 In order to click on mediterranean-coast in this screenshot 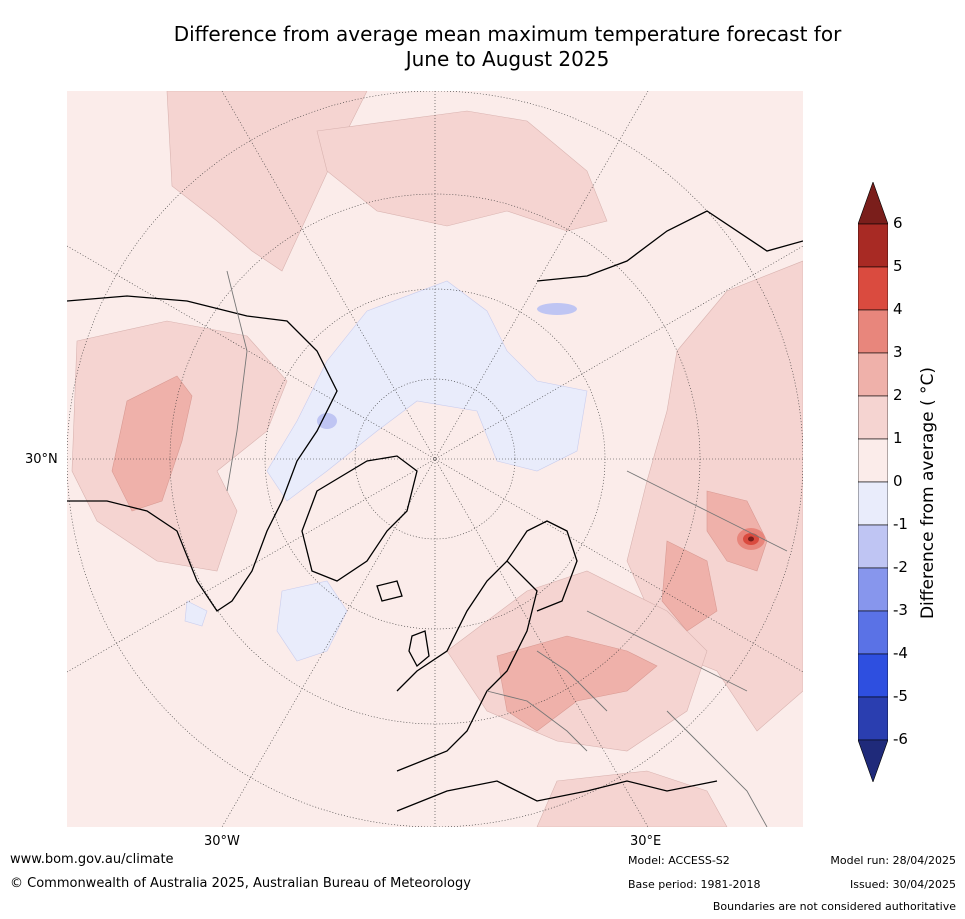, I will do `click(557, 796)`.